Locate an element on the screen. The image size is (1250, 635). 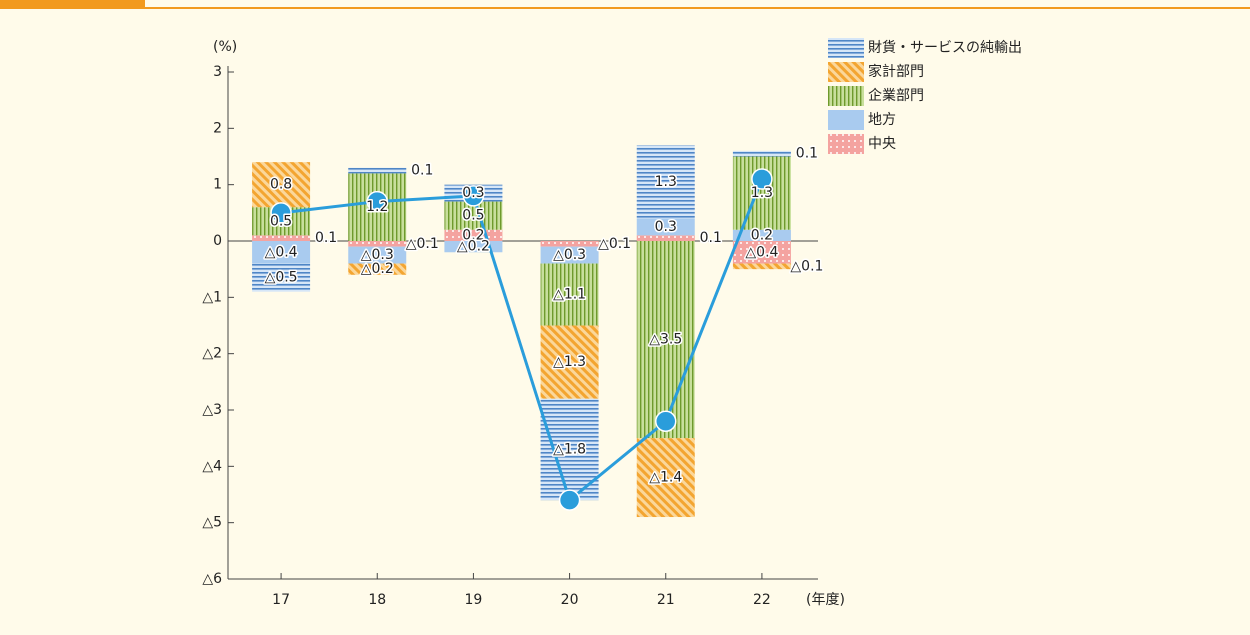
data-label: △1.3 is located at coordinates (569, 362).